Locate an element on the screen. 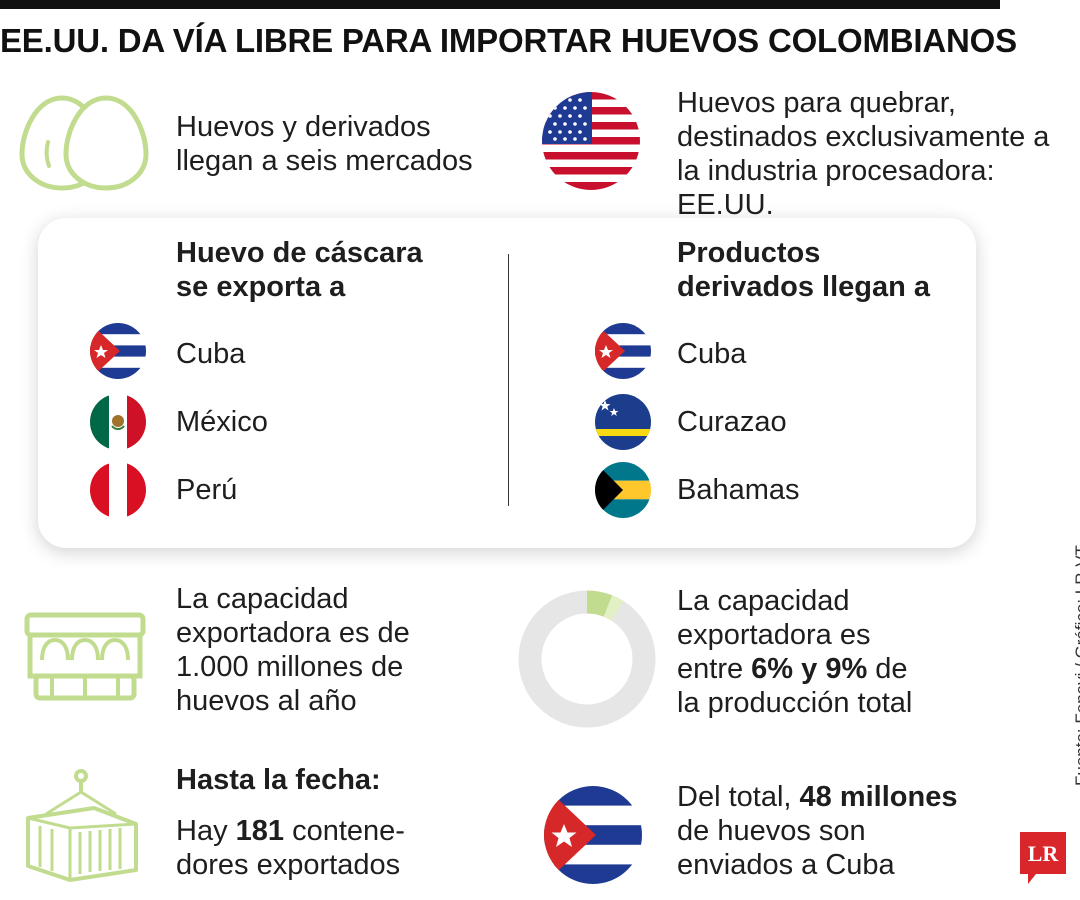  top-right-line: Huevos para quebrar, is located at coordinates (816, 103).